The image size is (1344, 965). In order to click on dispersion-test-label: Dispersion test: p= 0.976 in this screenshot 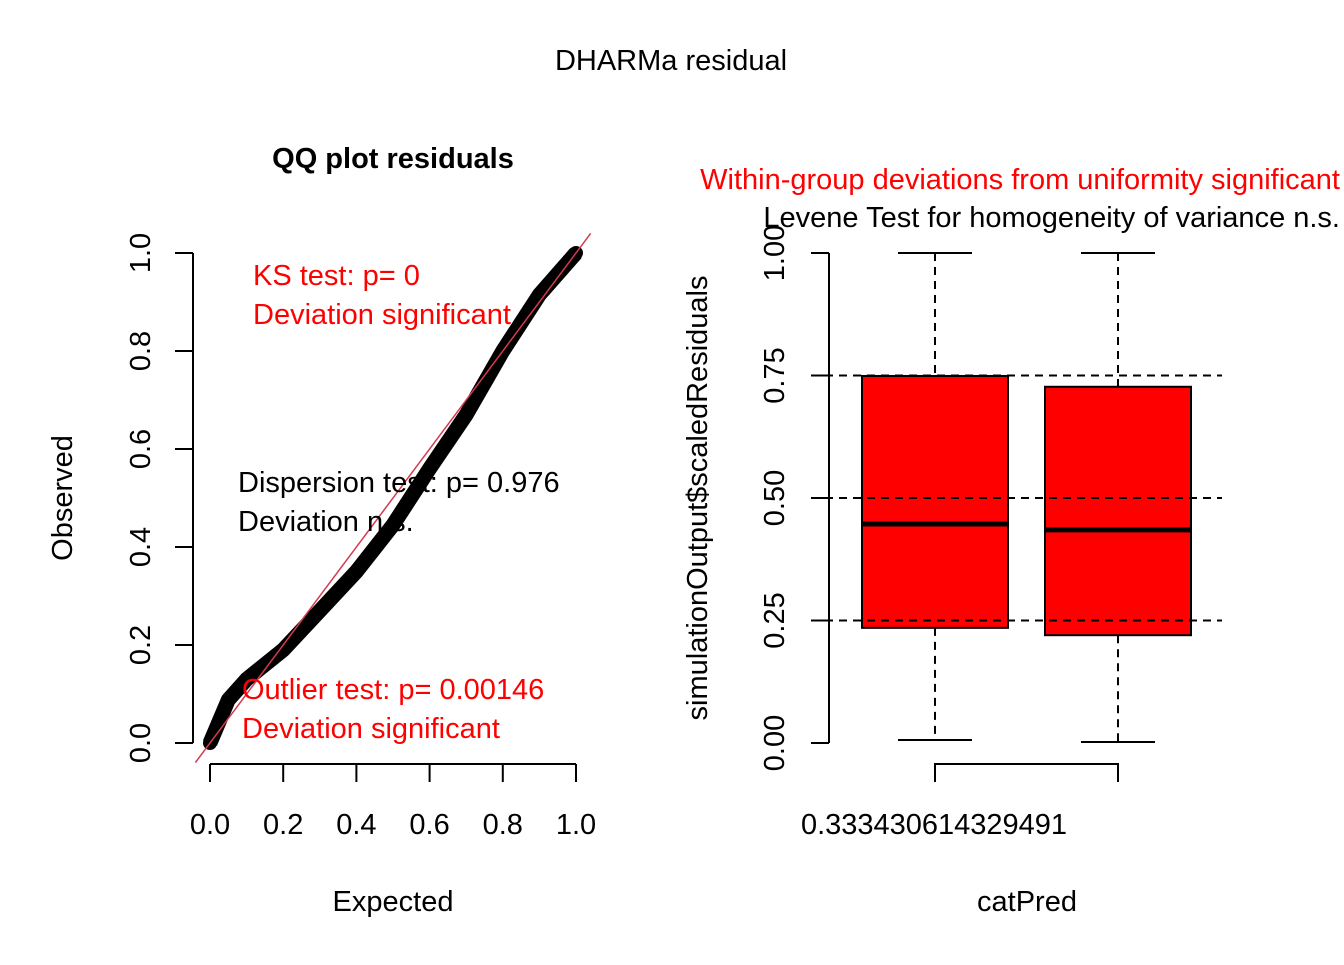, I will do `click(399, 483)`.